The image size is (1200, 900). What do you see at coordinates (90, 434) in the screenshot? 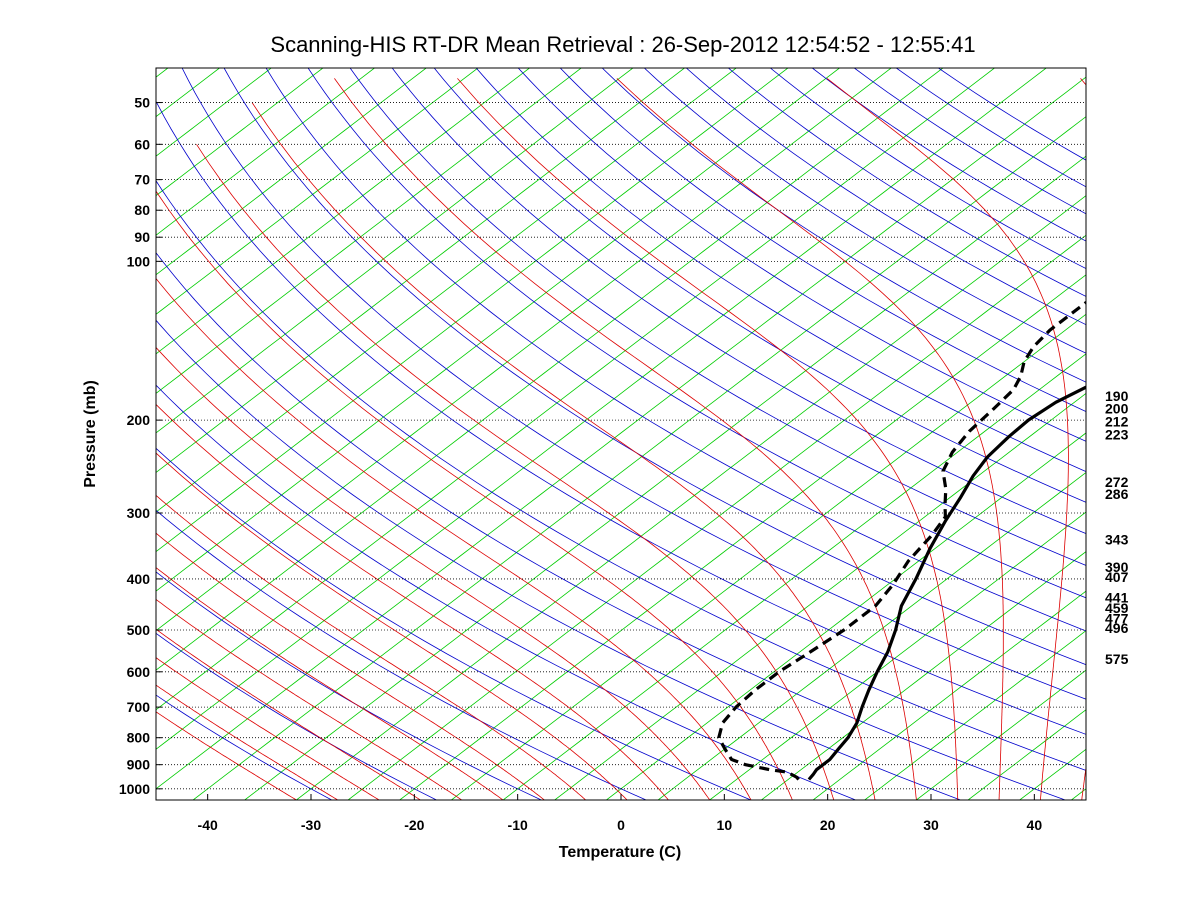
I see `y-axis-label: Pressure (mb)` at bounding box center [90, 434].